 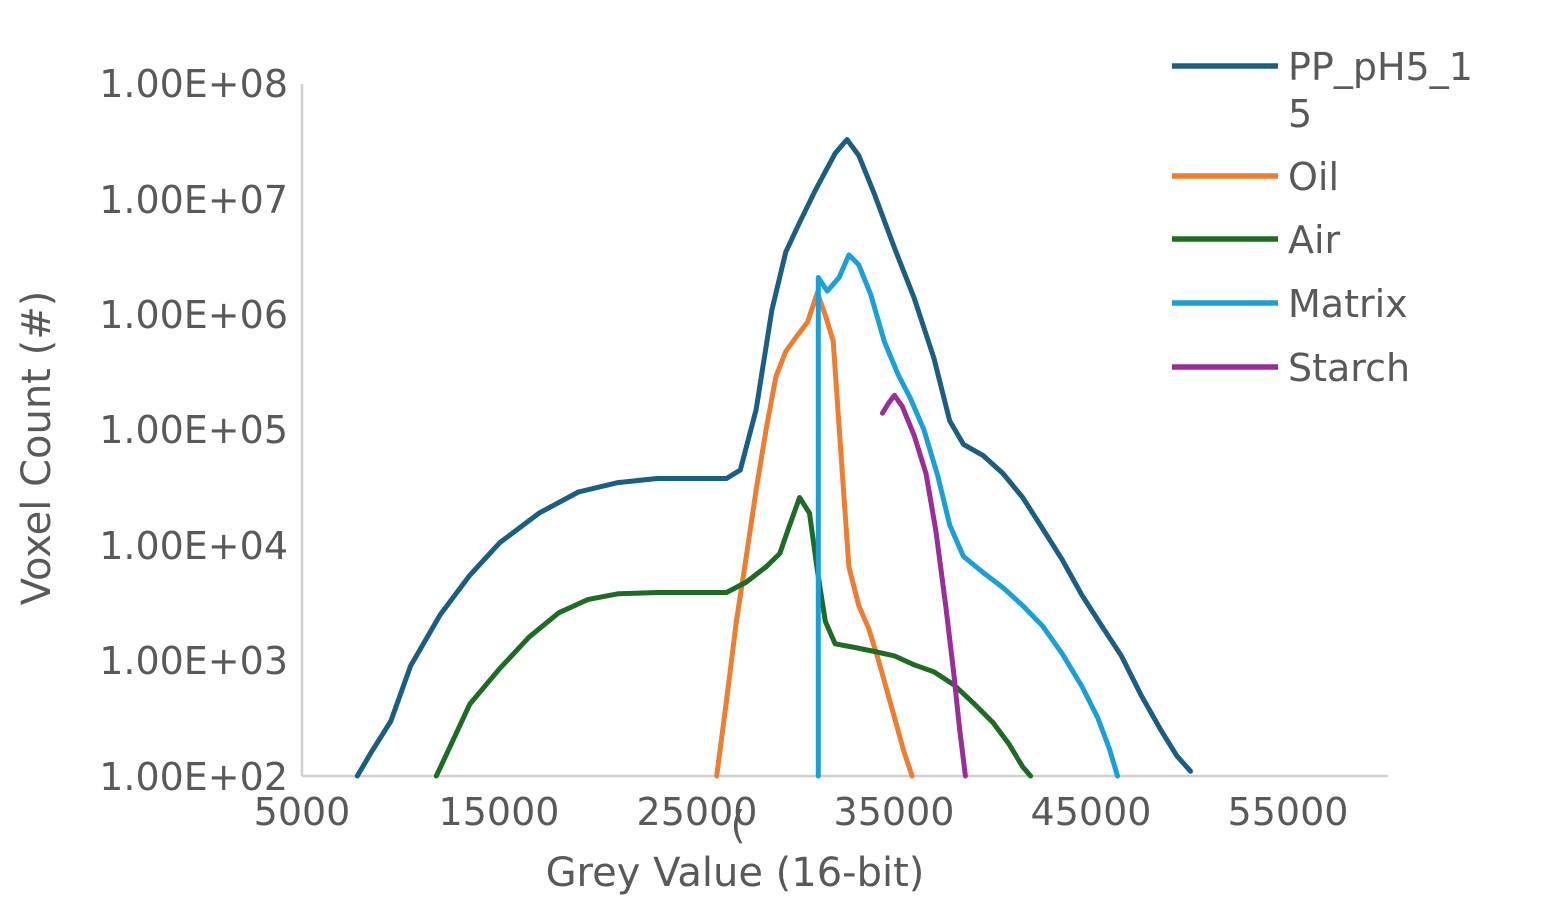 What do you see at coordinates (193, 546) in the screenshot?
I see `y-tick-label: 1.00E+04` at bounding box center [193, 546].